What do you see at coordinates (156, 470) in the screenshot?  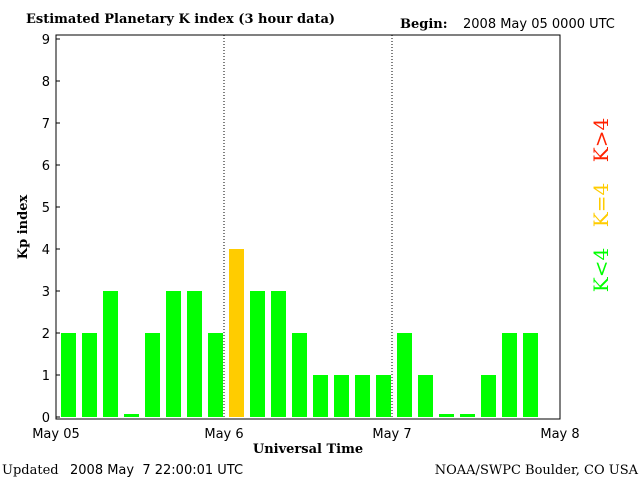 I see `updated-value: 2008 May 7 22:00:01 UTC` at bounding box center [156, 470].